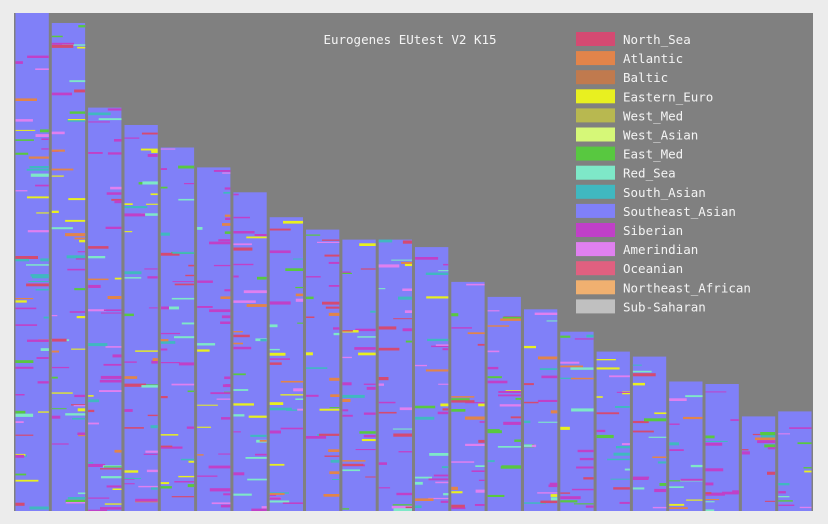  Describe the element at coordinates (605, 436) in the screenshot. I see `bar-17-segment` at that location.